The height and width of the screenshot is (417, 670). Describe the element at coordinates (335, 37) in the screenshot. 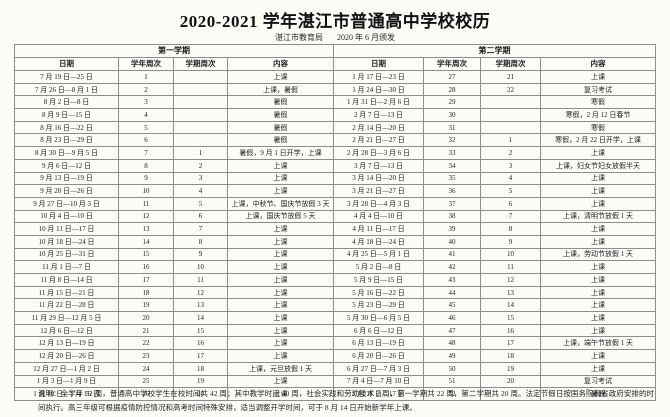

I see `subtitle: 湛江市教育局 2020 年 6 月颁发` at that location.